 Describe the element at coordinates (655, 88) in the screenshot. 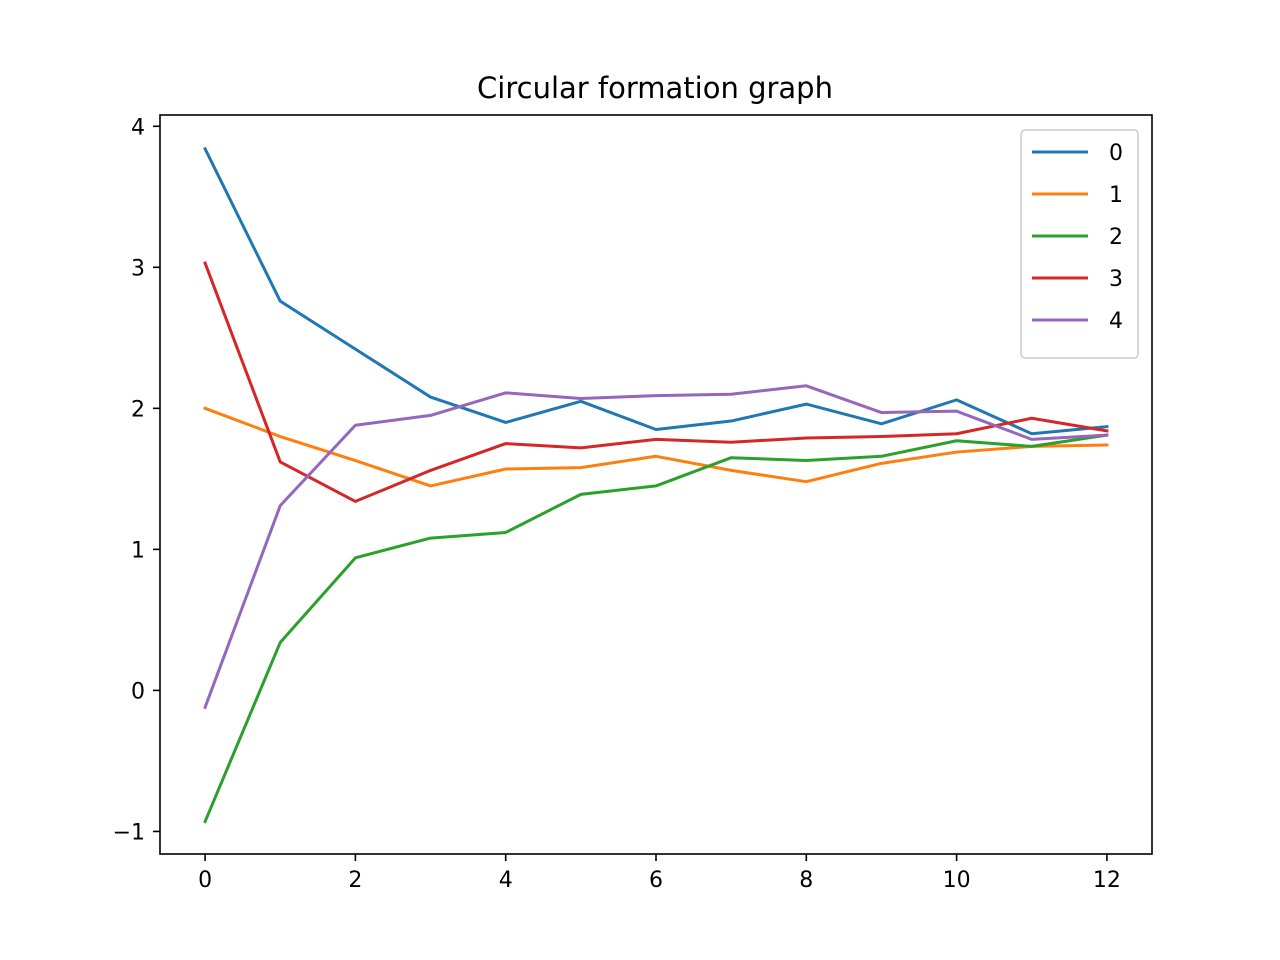

I see `chart-title: Circular formation graph` at that location.